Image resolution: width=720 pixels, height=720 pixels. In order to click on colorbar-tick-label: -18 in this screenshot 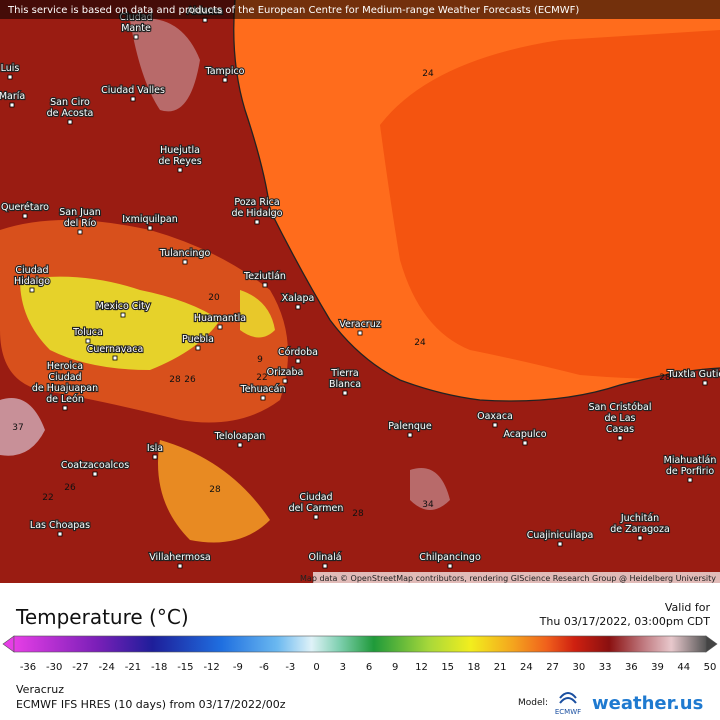, I will do `click(159, 667)`.